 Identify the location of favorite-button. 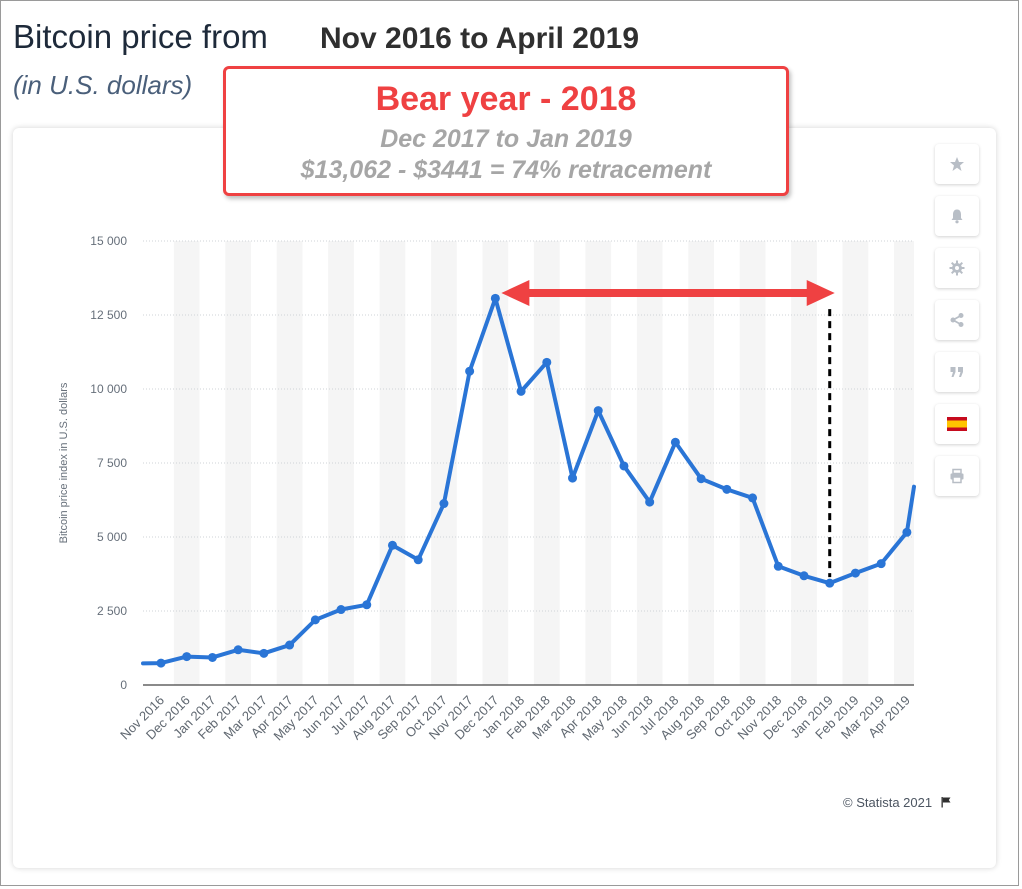
(957, 164).